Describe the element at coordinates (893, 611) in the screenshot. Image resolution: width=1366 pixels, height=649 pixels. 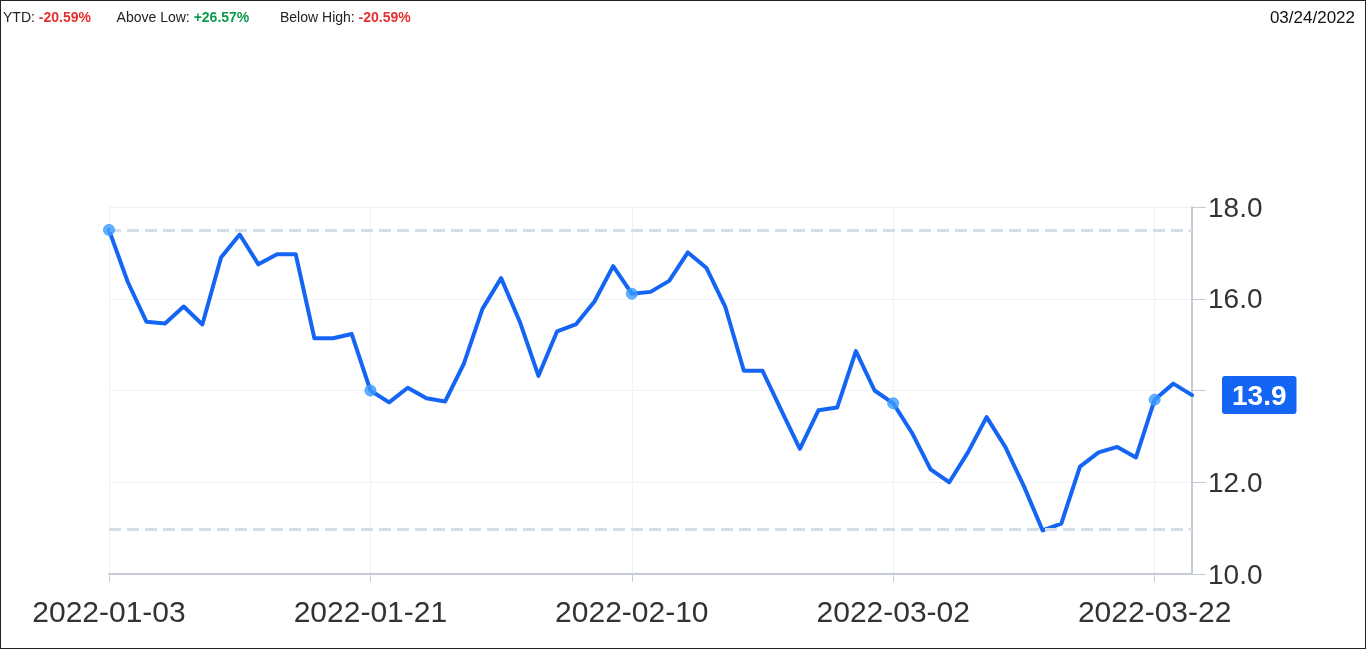
I see `x-tick-label: 2022-03-02` at that location.